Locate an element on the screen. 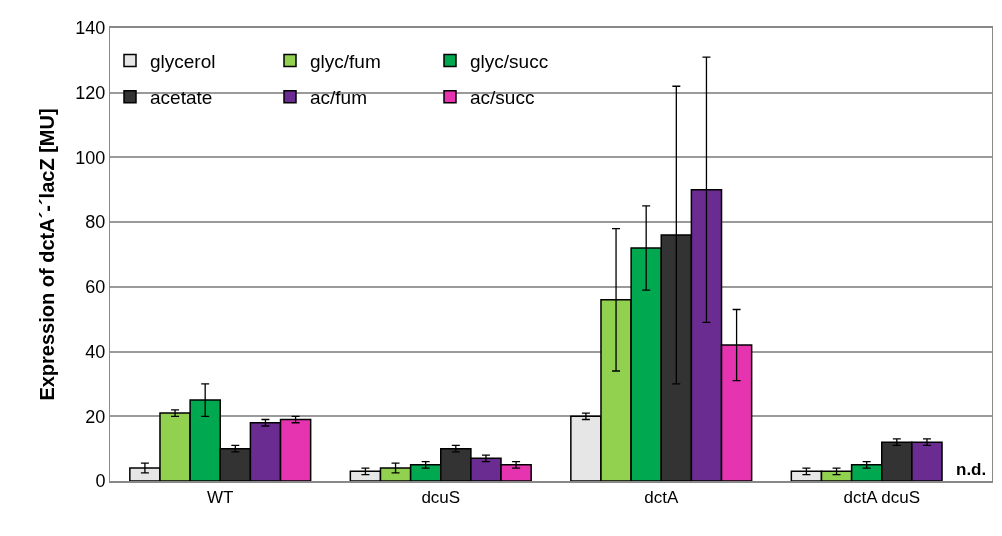  legend-label: glycerol is located at coordinates (183, 61).